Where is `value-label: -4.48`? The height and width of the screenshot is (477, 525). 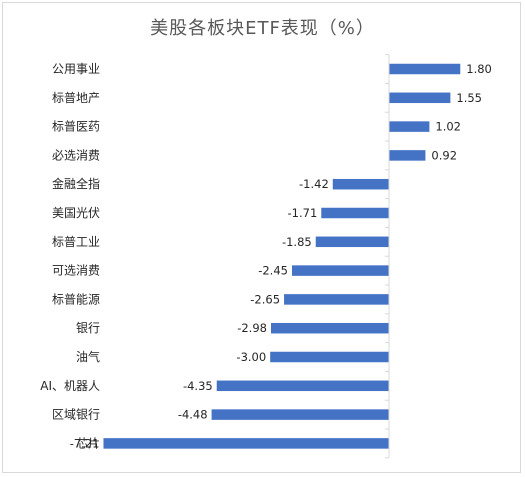
value-label: -4.48 is located at coordinates (193, 415).